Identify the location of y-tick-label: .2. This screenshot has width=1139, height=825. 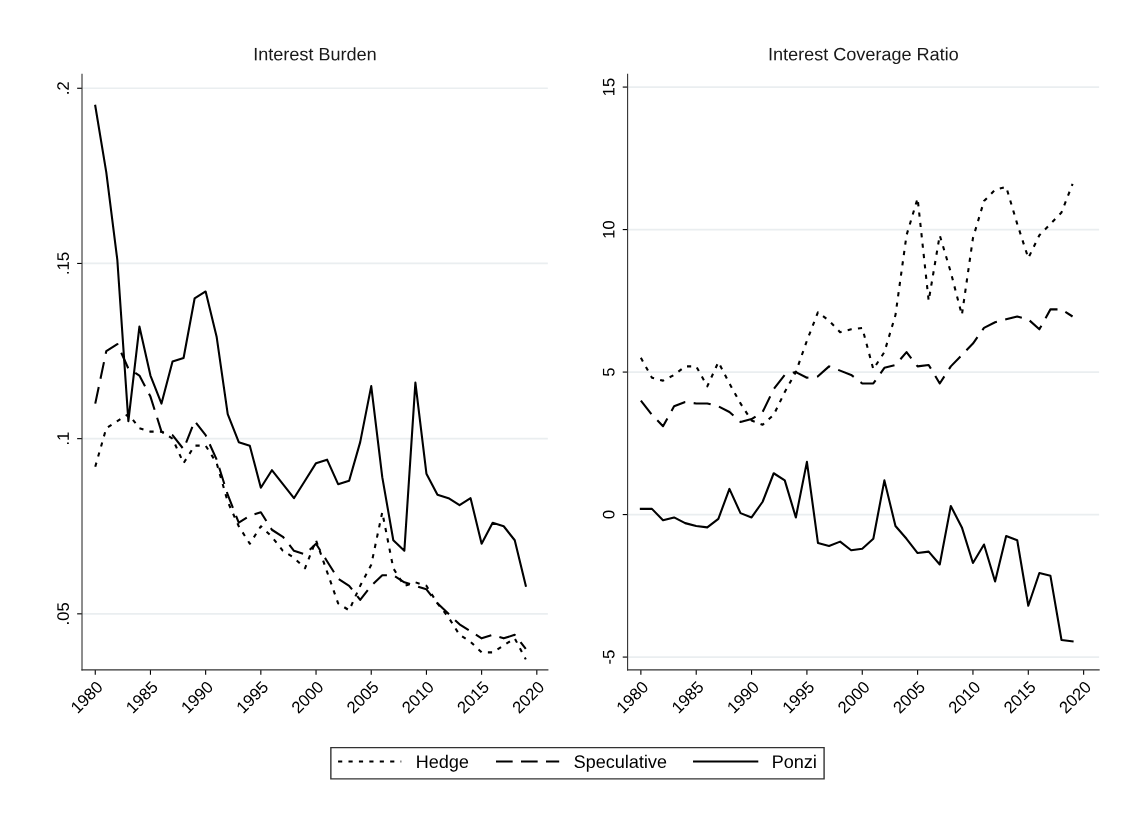
(63, 88).